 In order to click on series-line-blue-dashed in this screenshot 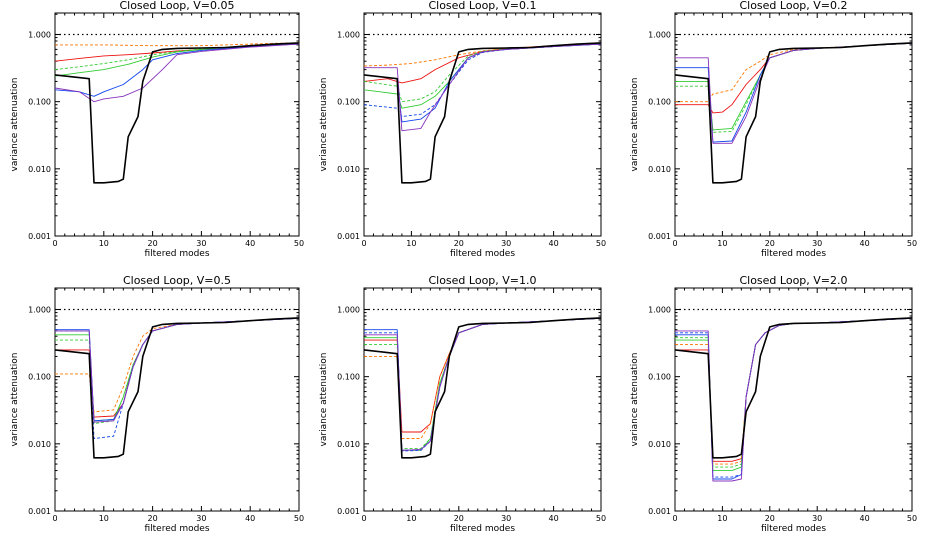, I will do `click(482, 80)`.